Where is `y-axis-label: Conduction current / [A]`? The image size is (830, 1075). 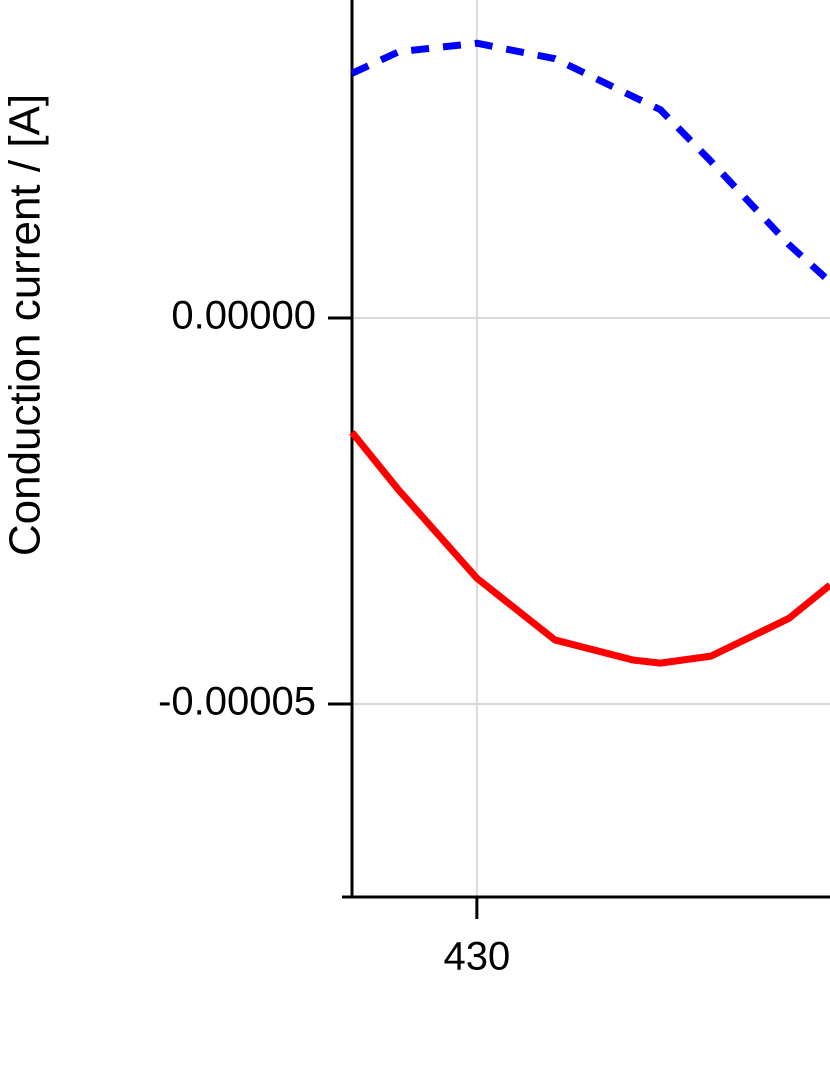 y-axis-label: Conduction current / [A] is located at coordinates (25, 325).